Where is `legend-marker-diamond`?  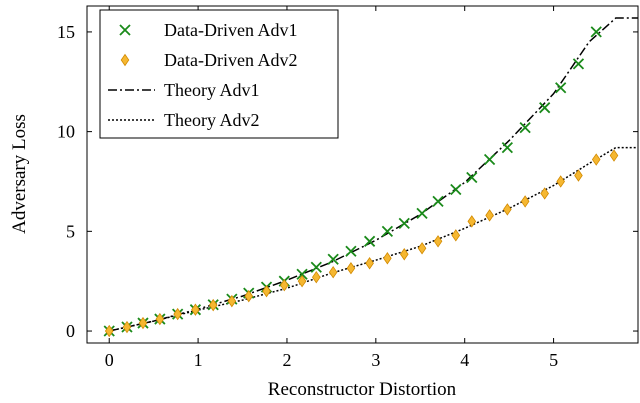
legend-marker-diamond is located at coordinates (125, 60).